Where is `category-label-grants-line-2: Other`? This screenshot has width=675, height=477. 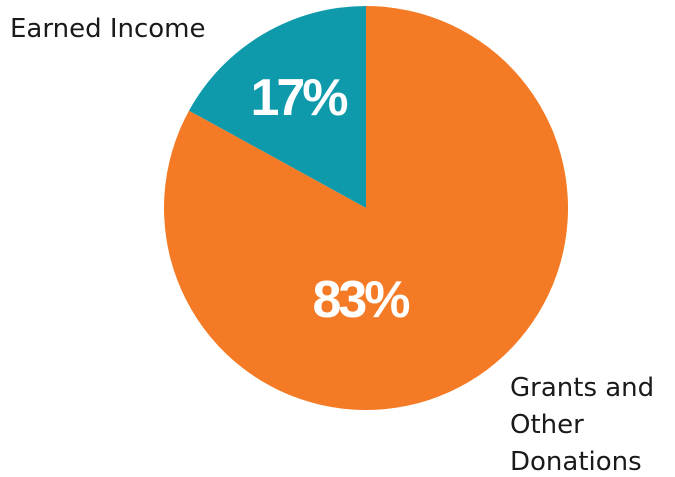 category-label-grants-line-2: Other is located at coordinates (547, 425).